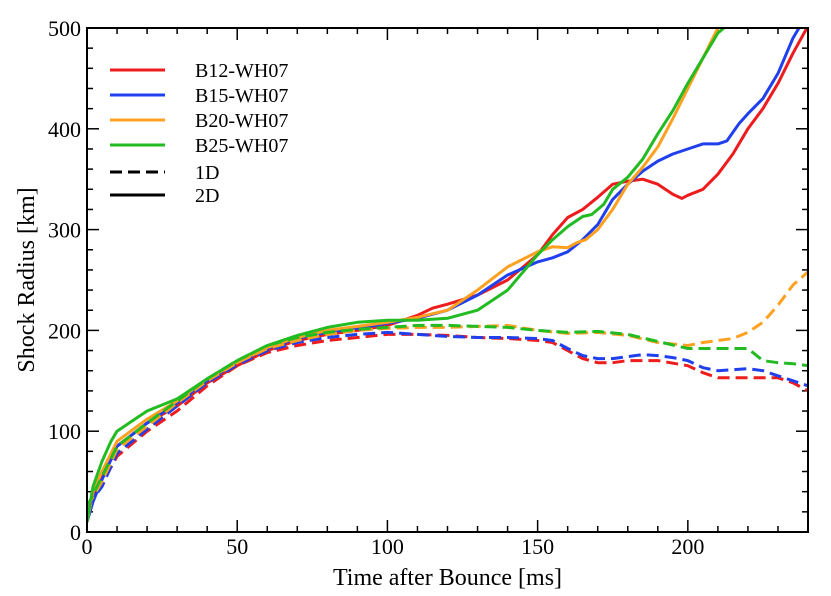 The image size is (831, 596). What do you see at coordinates (75, 532) in the screenshot?
I see `y-tick-label: 0` at bounding box center [75, 532].